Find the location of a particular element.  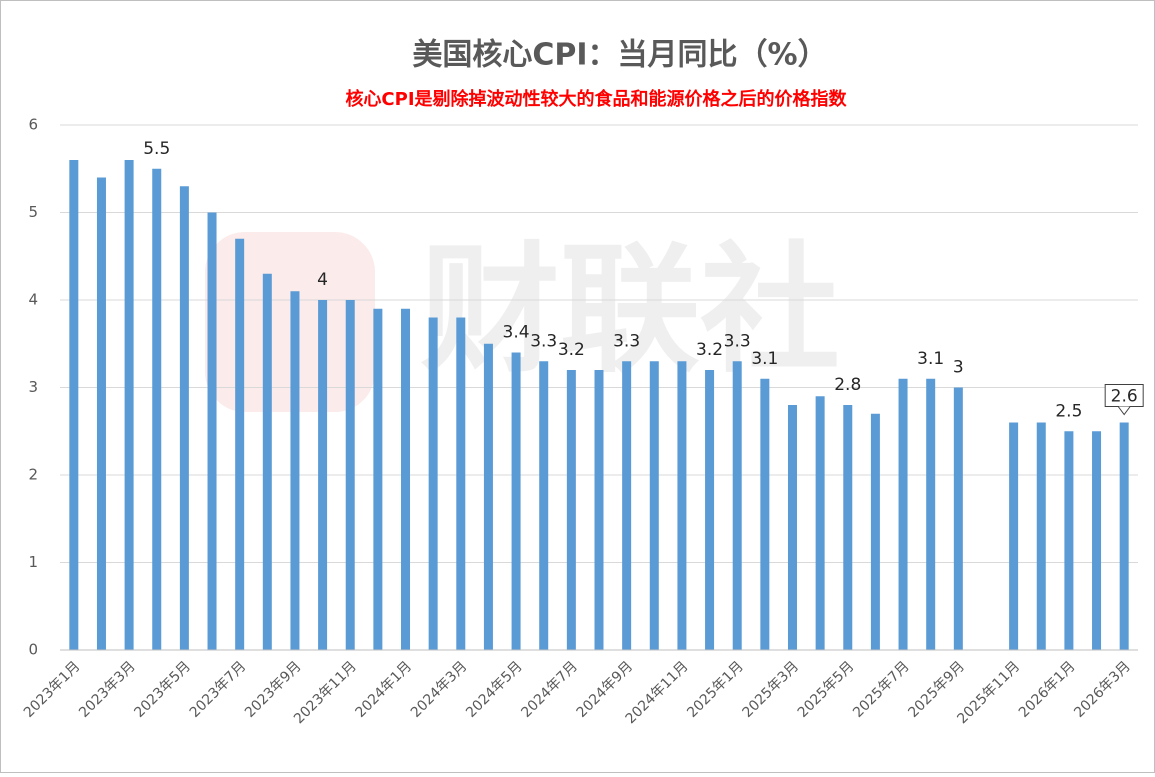

y-tick-label: 0 is located at coordinates (33, 650).